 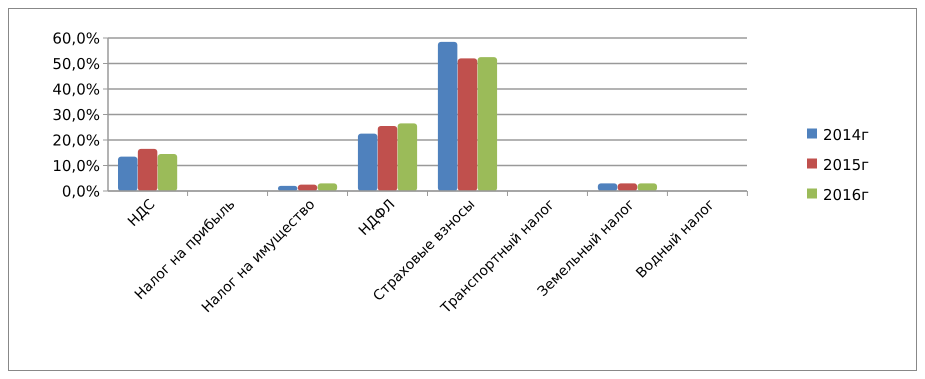 What do you see at coordinates (76, 63) in the screenshot?
I see `y-tick-label: 50,0%` at bounding box center [76, 63].